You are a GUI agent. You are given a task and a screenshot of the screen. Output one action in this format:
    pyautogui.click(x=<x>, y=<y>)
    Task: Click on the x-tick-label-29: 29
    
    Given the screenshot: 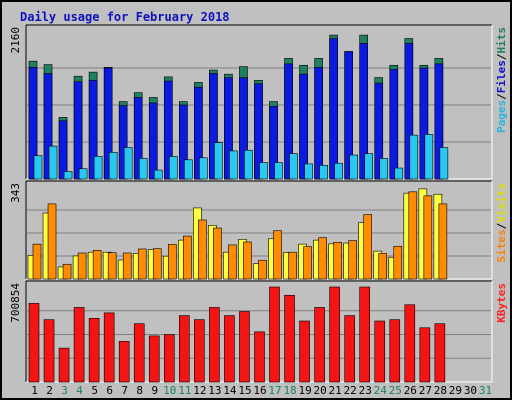 What is the action you would take?
    pyautogui.click(x=455, y=390)
    